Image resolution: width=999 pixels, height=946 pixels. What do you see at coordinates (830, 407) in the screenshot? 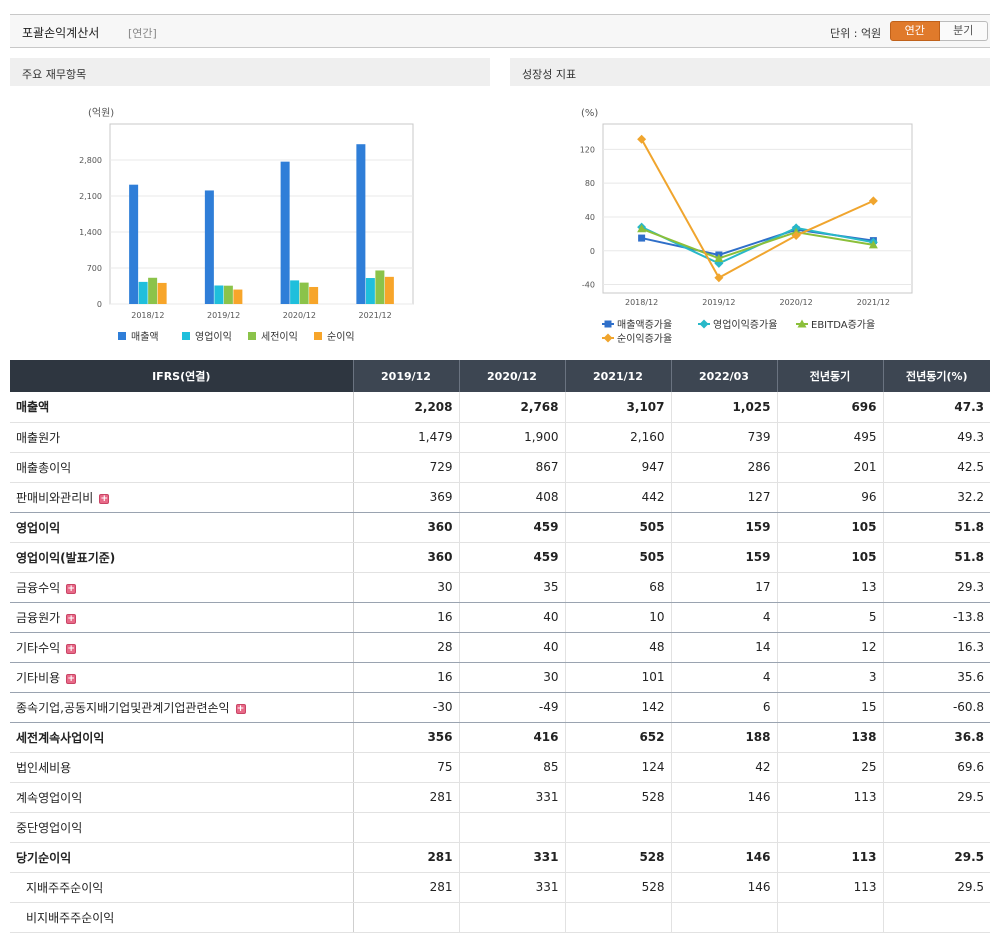
I see `table-cell: 696` at bounding box center [830, 407].